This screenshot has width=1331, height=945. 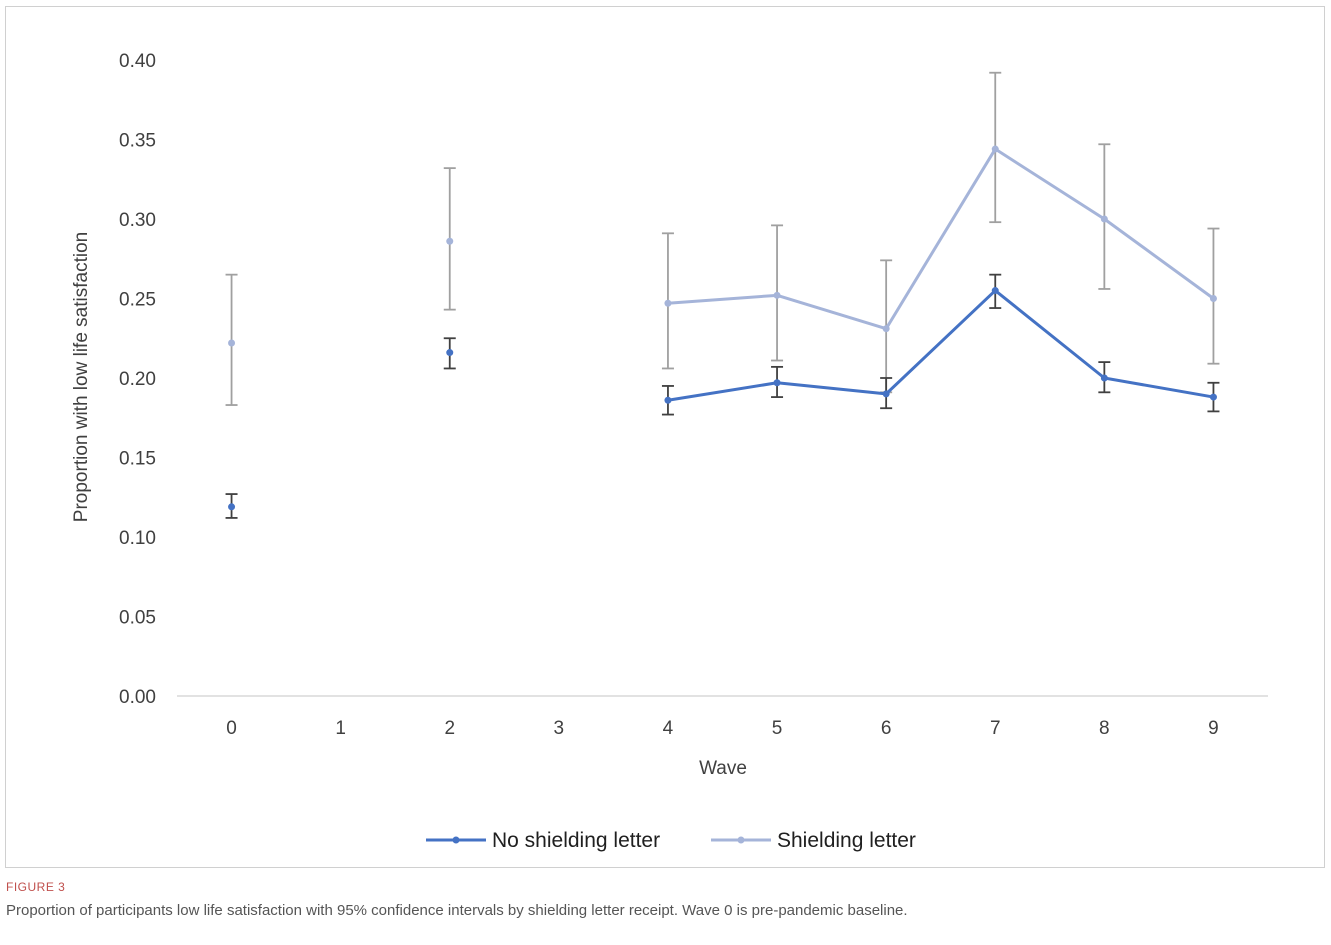 I want to click on x-tick-label: 1, so click(x=340, y=728).